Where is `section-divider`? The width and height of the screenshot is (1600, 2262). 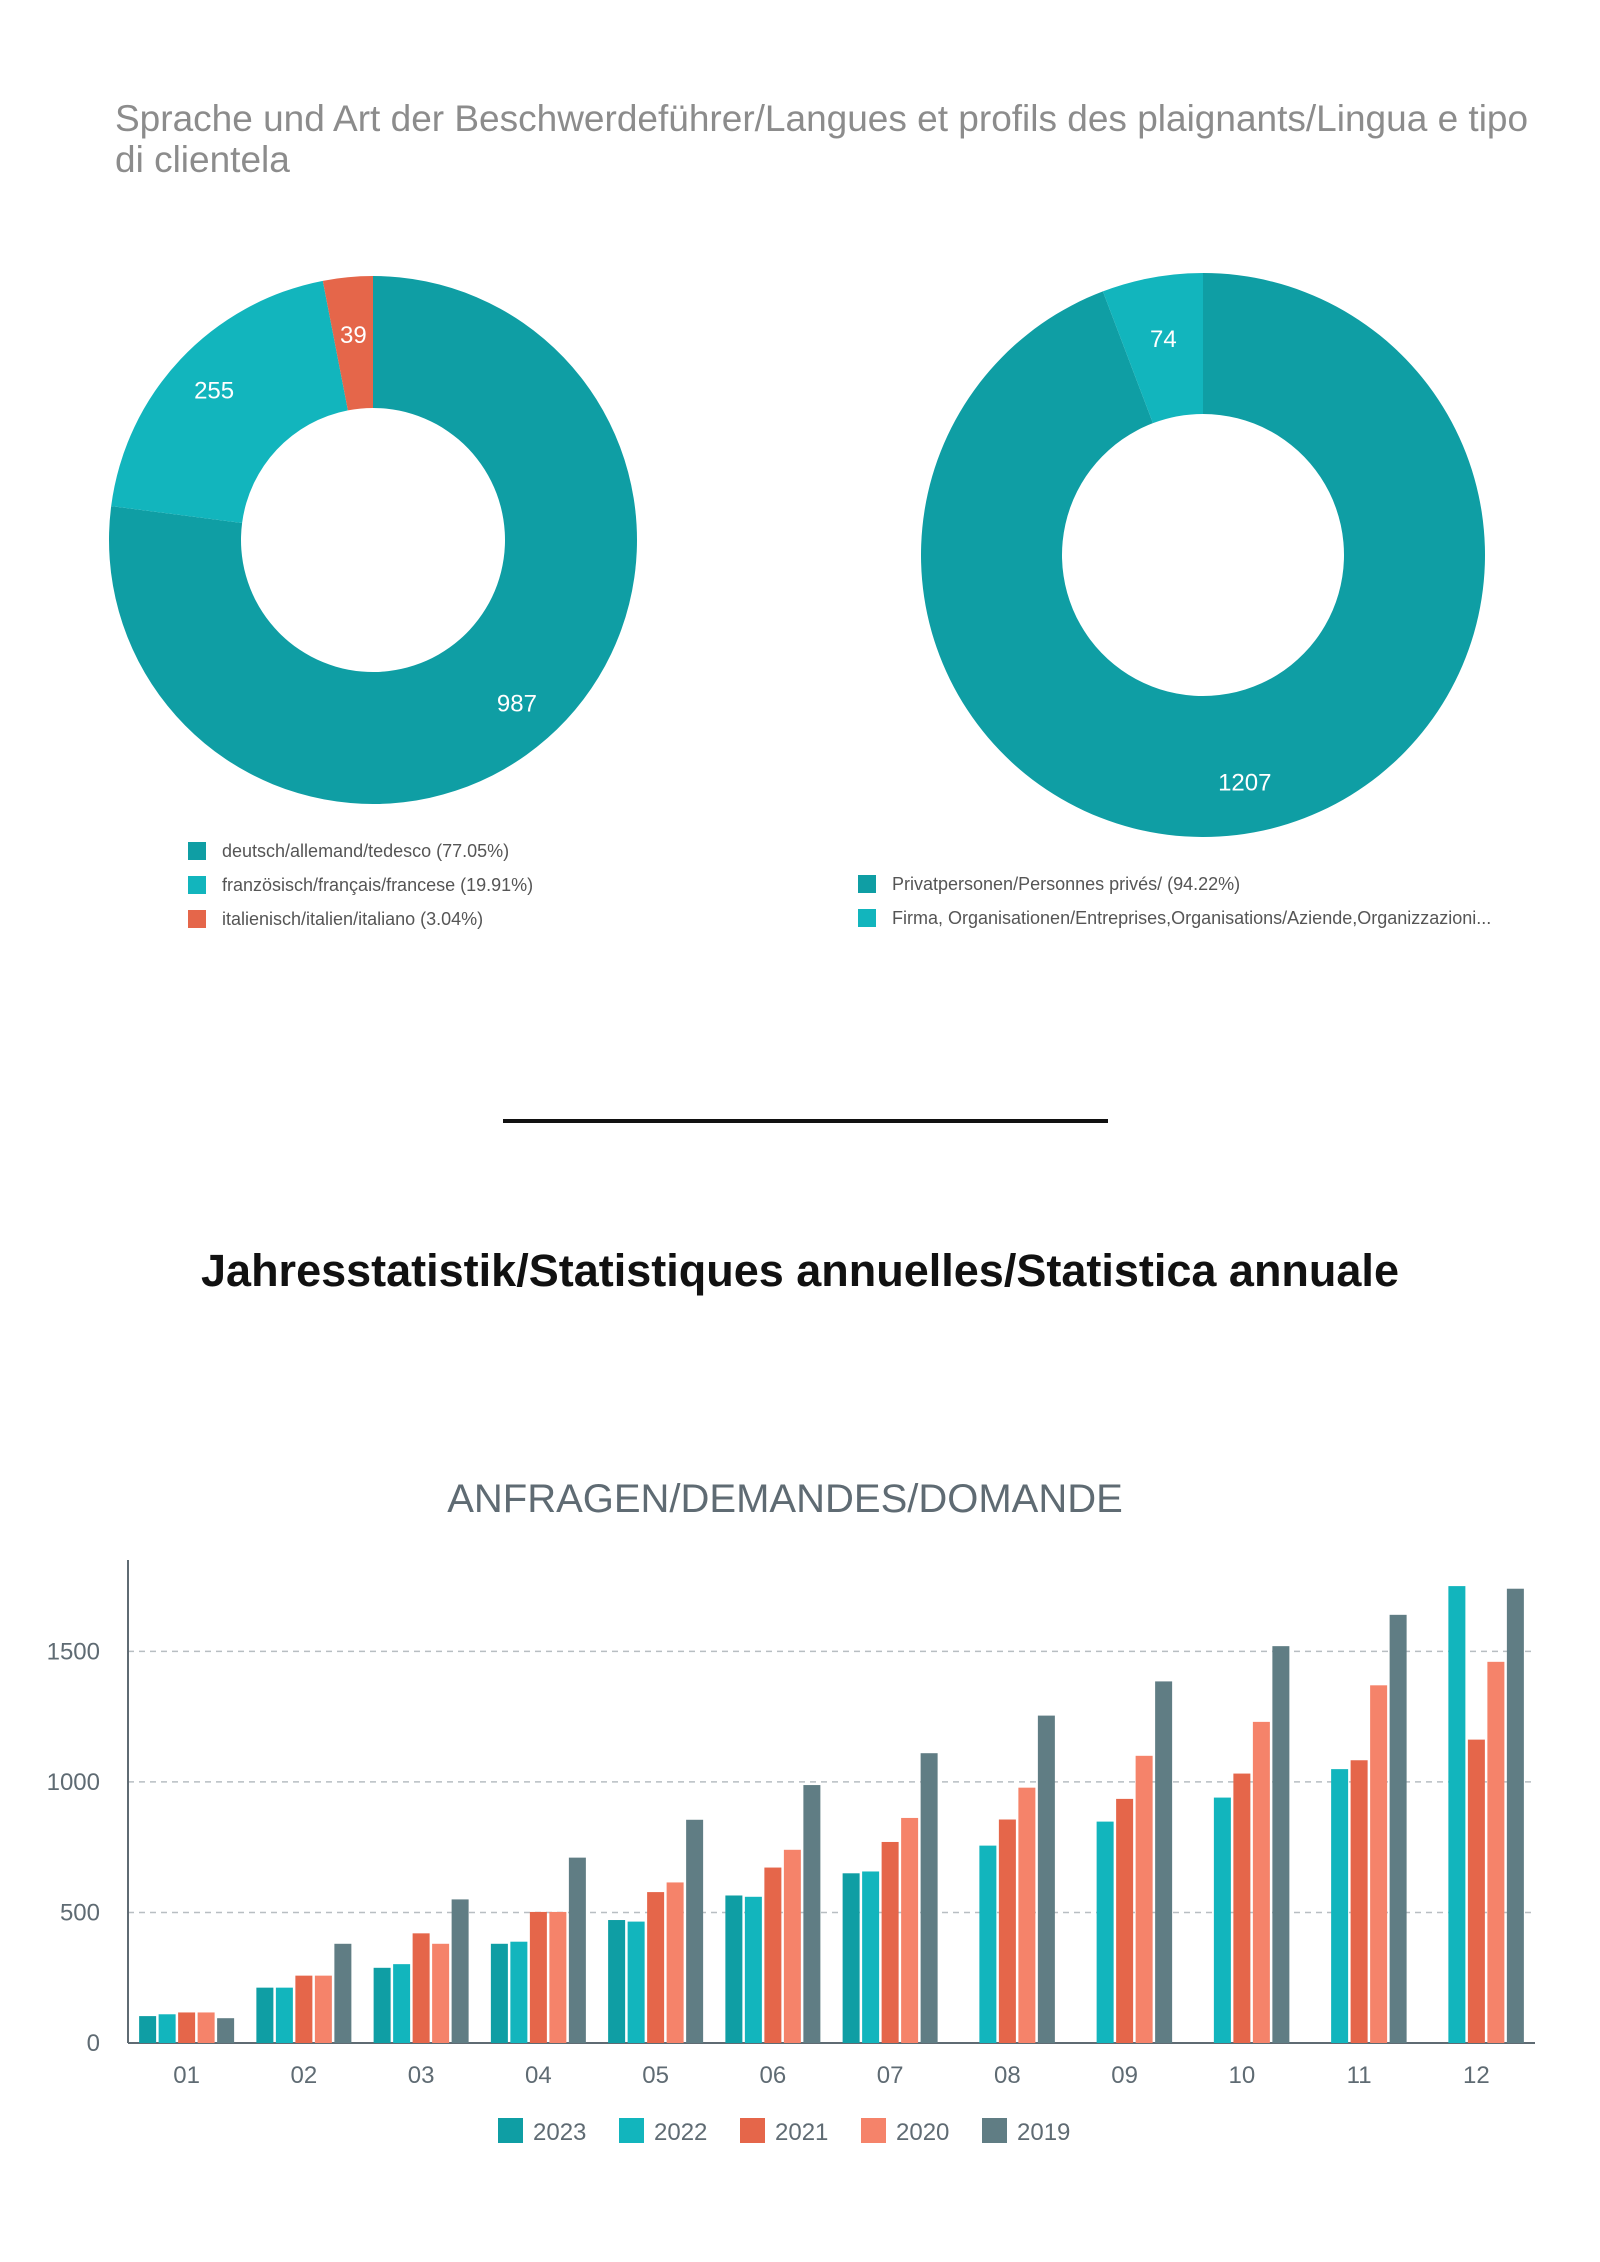 section-divider is located at coordinates (805, 1121).